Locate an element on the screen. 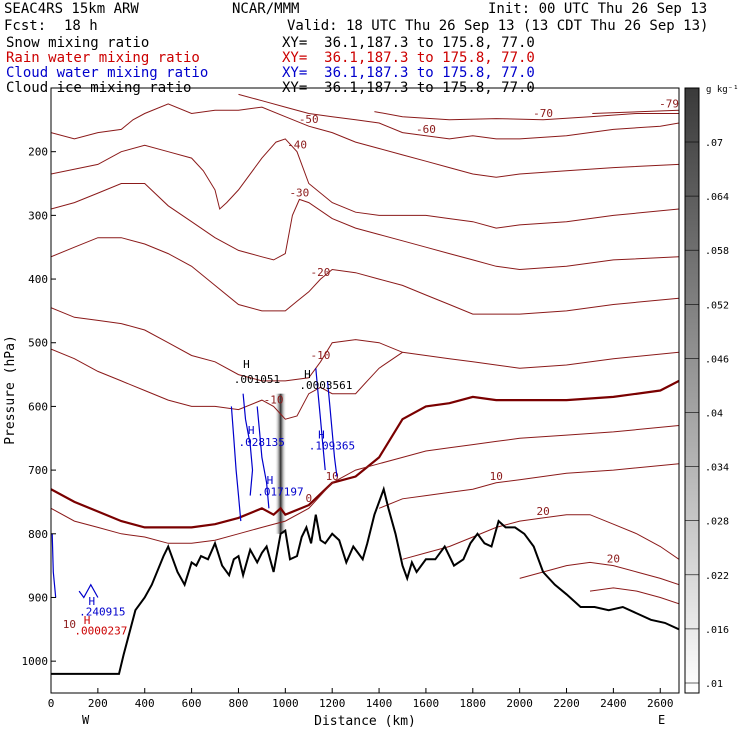 This screenshot has width=740, height=740. x-tick-label: 2600 is located at coordinates (660, 703).